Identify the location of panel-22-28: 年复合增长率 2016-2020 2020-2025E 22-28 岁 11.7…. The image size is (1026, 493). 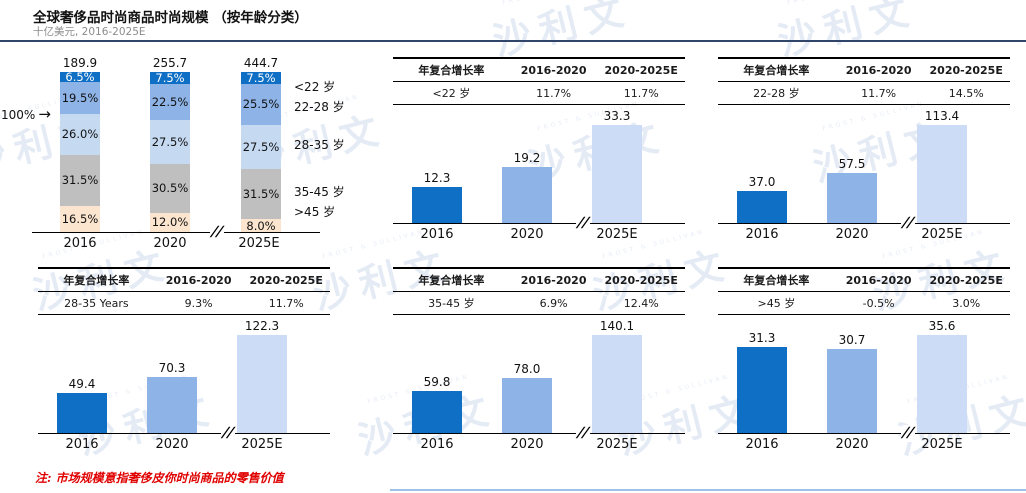
(863, 149).